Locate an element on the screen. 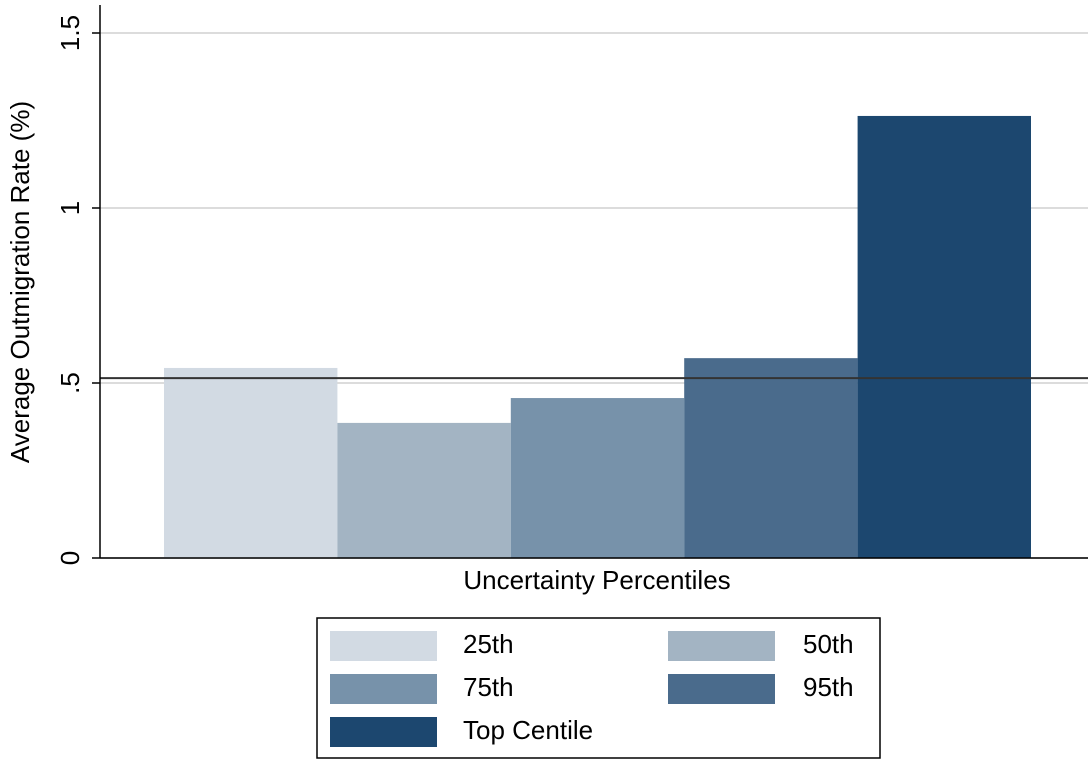  y-tick-label: 1 is located at coordinates (70, 208).